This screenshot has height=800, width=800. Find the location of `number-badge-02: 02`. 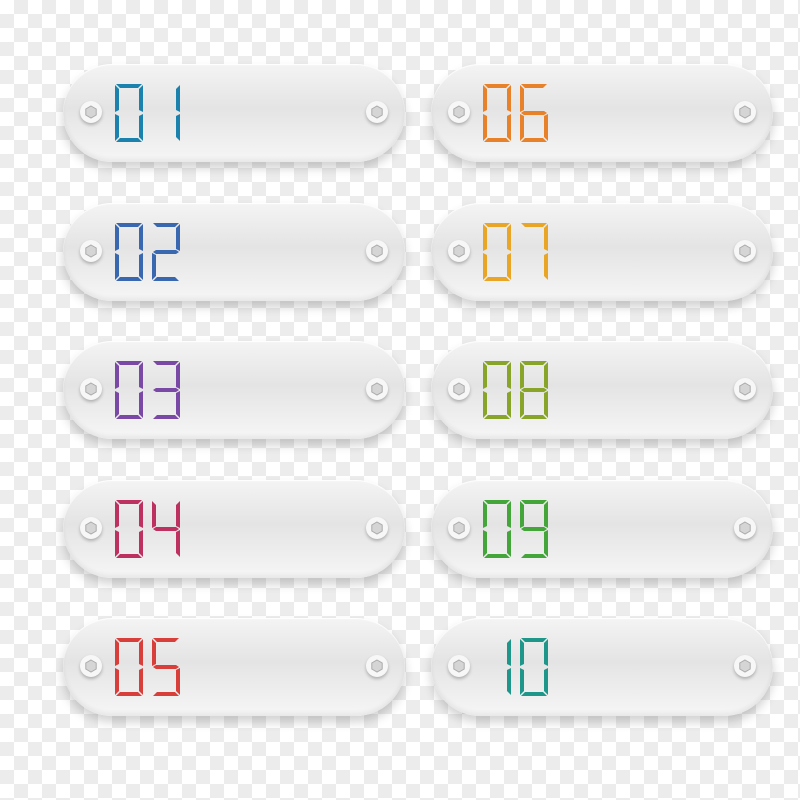

number-badge-02: 02 is located at coordinates (234, 251).